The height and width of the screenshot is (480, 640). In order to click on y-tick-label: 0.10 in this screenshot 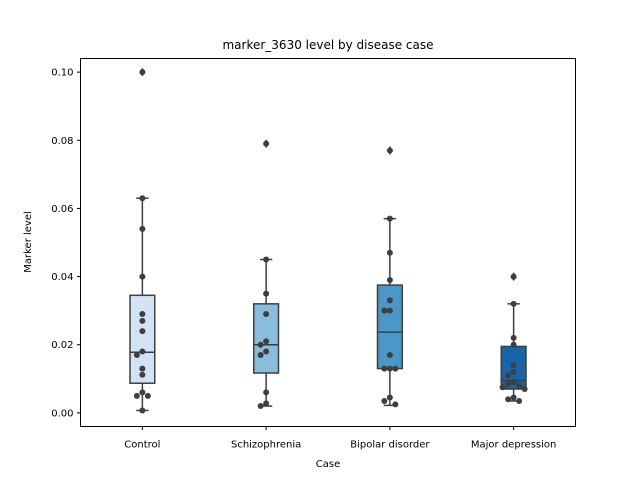, I will do `click(62, 73)`.